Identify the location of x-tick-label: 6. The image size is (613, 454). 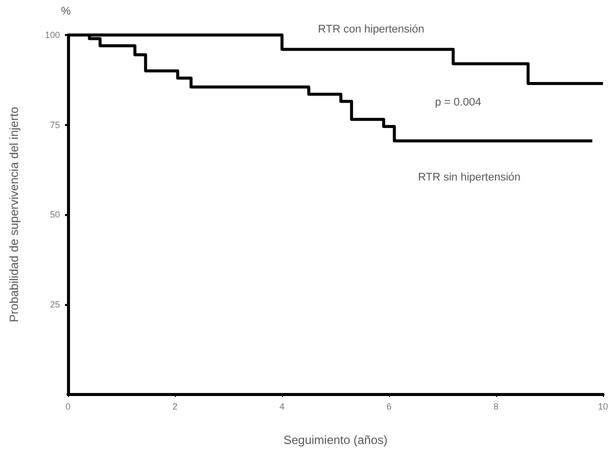
(389, 407).